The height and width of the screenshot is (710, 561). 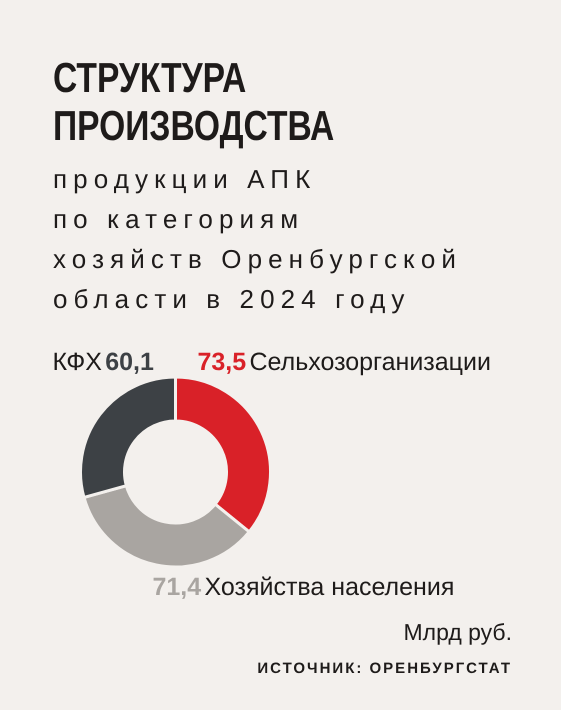 I want to click on slice-label: Сельхозорганизации, so click(x=370, y=362).